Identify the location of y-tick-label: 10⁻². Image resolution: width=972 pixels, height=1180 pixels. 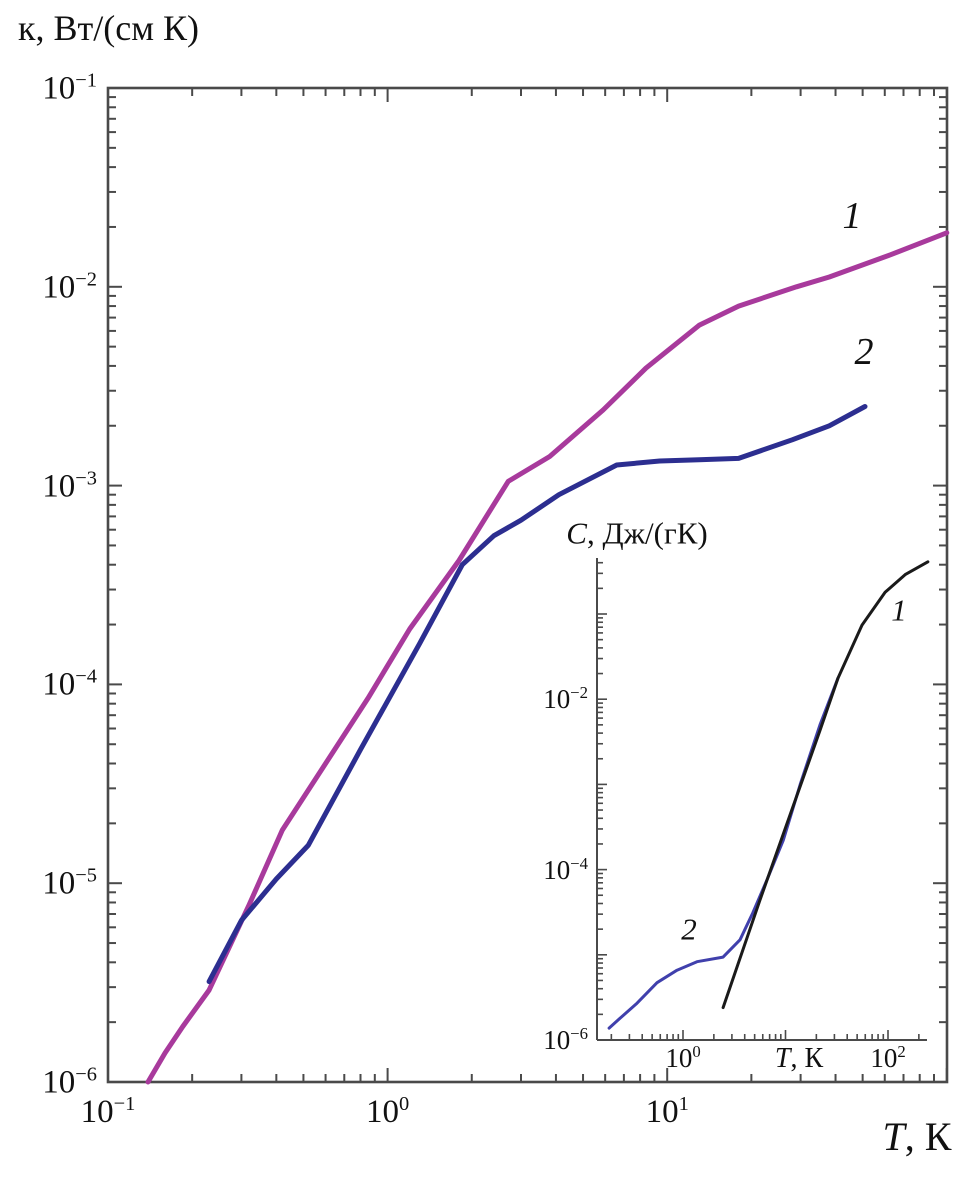
(69, 287).